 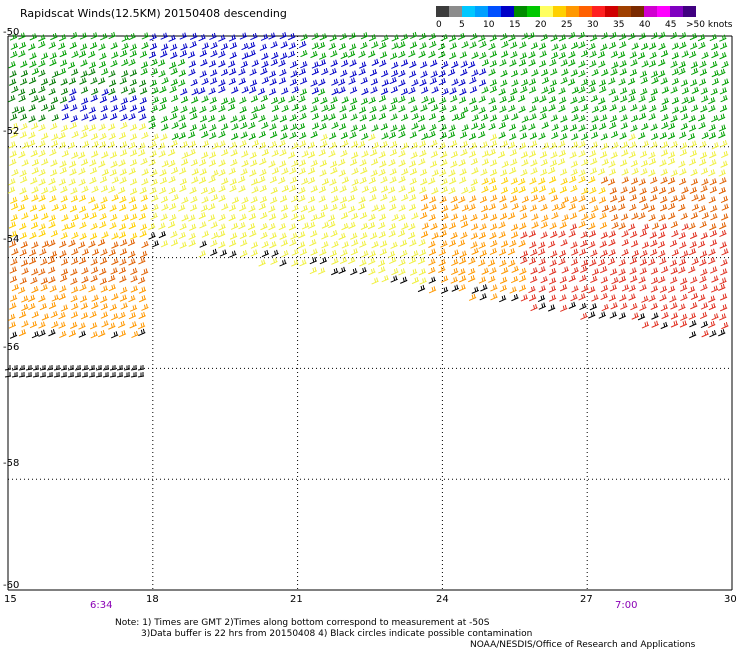 What do you see at coordinates (152, 599) in the screenshot?
I see `lon-label: 18` at bounding box center [152, 599].